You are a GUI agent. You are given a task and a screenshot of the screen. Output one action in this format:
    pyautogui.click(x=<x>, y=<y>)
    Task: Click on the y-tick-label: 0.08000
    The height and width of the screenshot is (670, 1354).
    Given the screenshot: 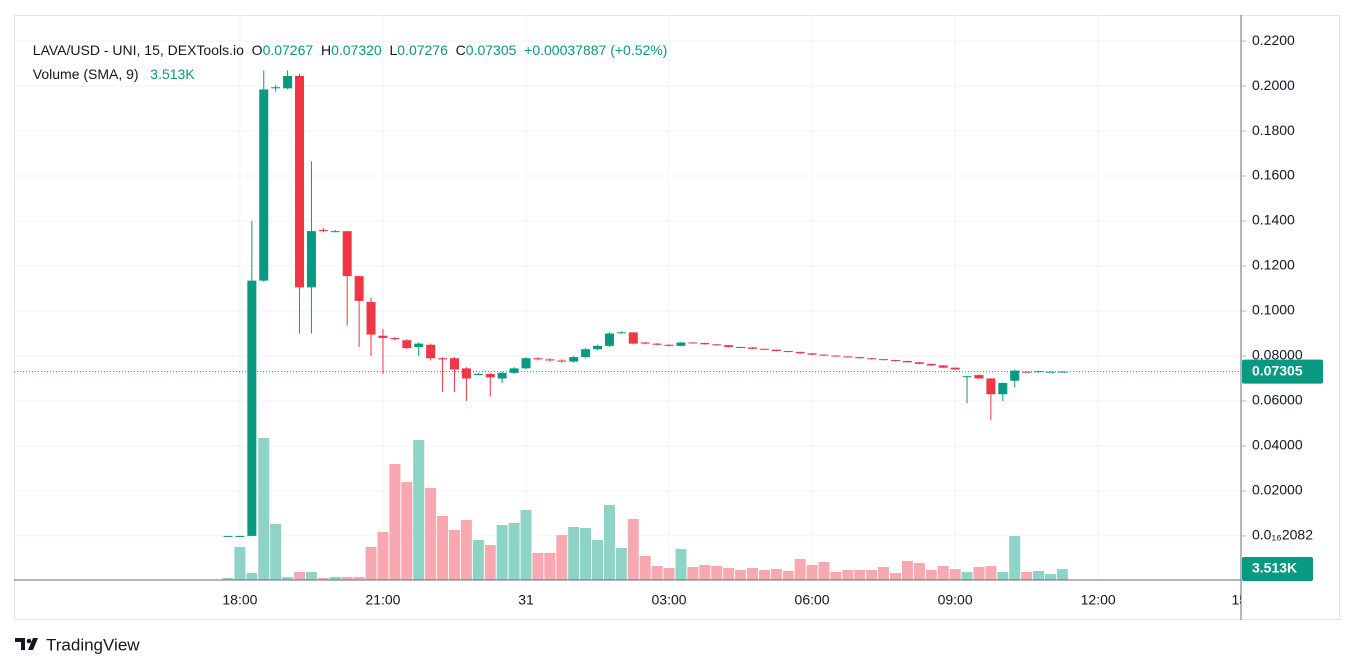 What is the action you would take?
    pyautogui.click(x=1277, y=355)
    